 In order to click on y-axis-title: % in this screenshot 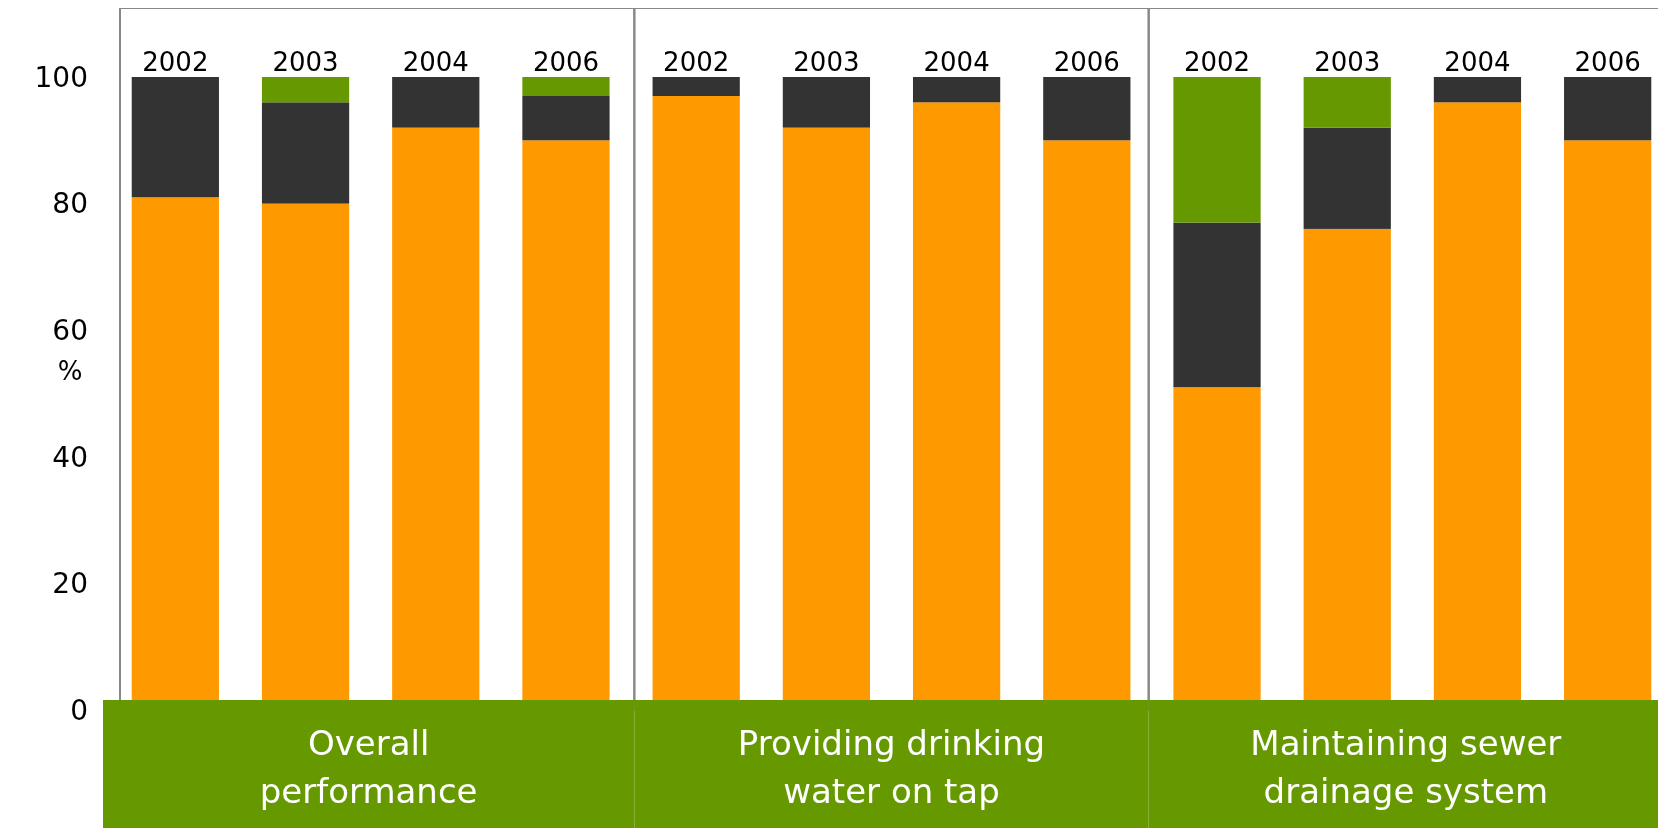, I will do `click(70, 371)`.